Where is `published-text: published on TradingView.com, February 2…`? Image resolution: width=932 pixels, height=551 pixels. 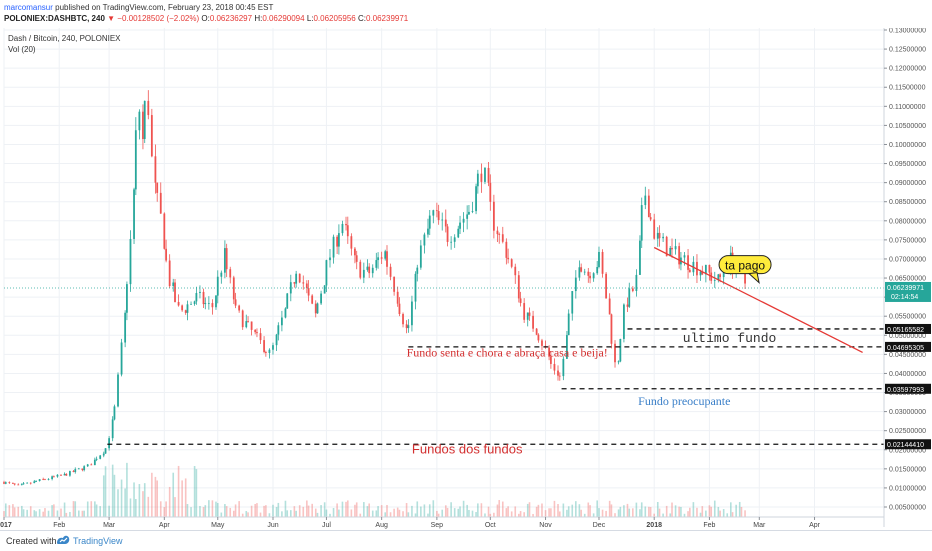
published-text: published on TradingView.com, February 2… is located at coordinates (164, 7).